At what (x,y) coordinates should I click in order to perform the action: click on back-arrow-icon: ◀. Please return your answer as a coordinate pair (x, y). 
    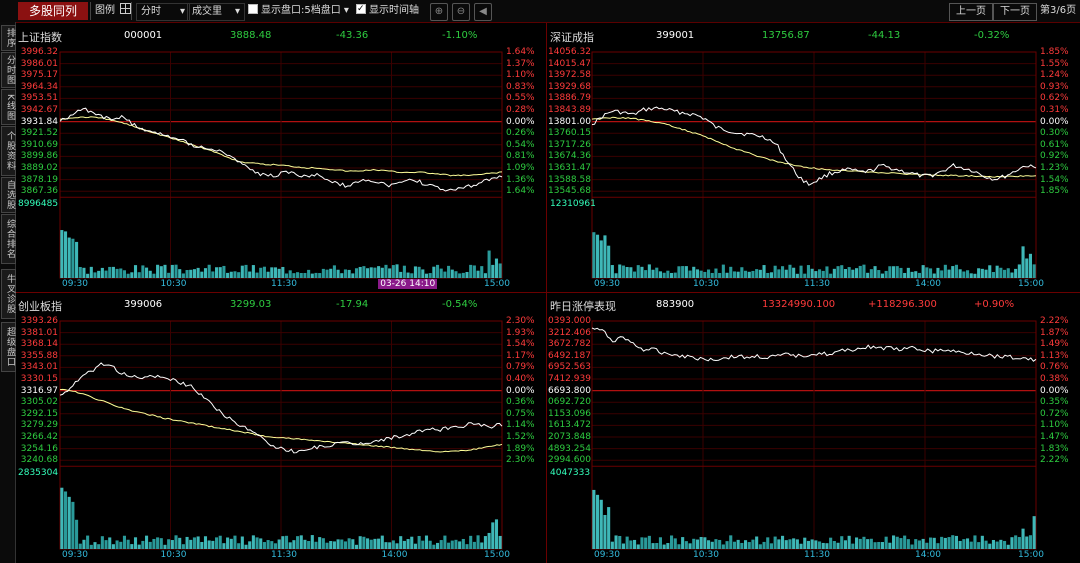
    Looking at the image, I should click on (483, 12).